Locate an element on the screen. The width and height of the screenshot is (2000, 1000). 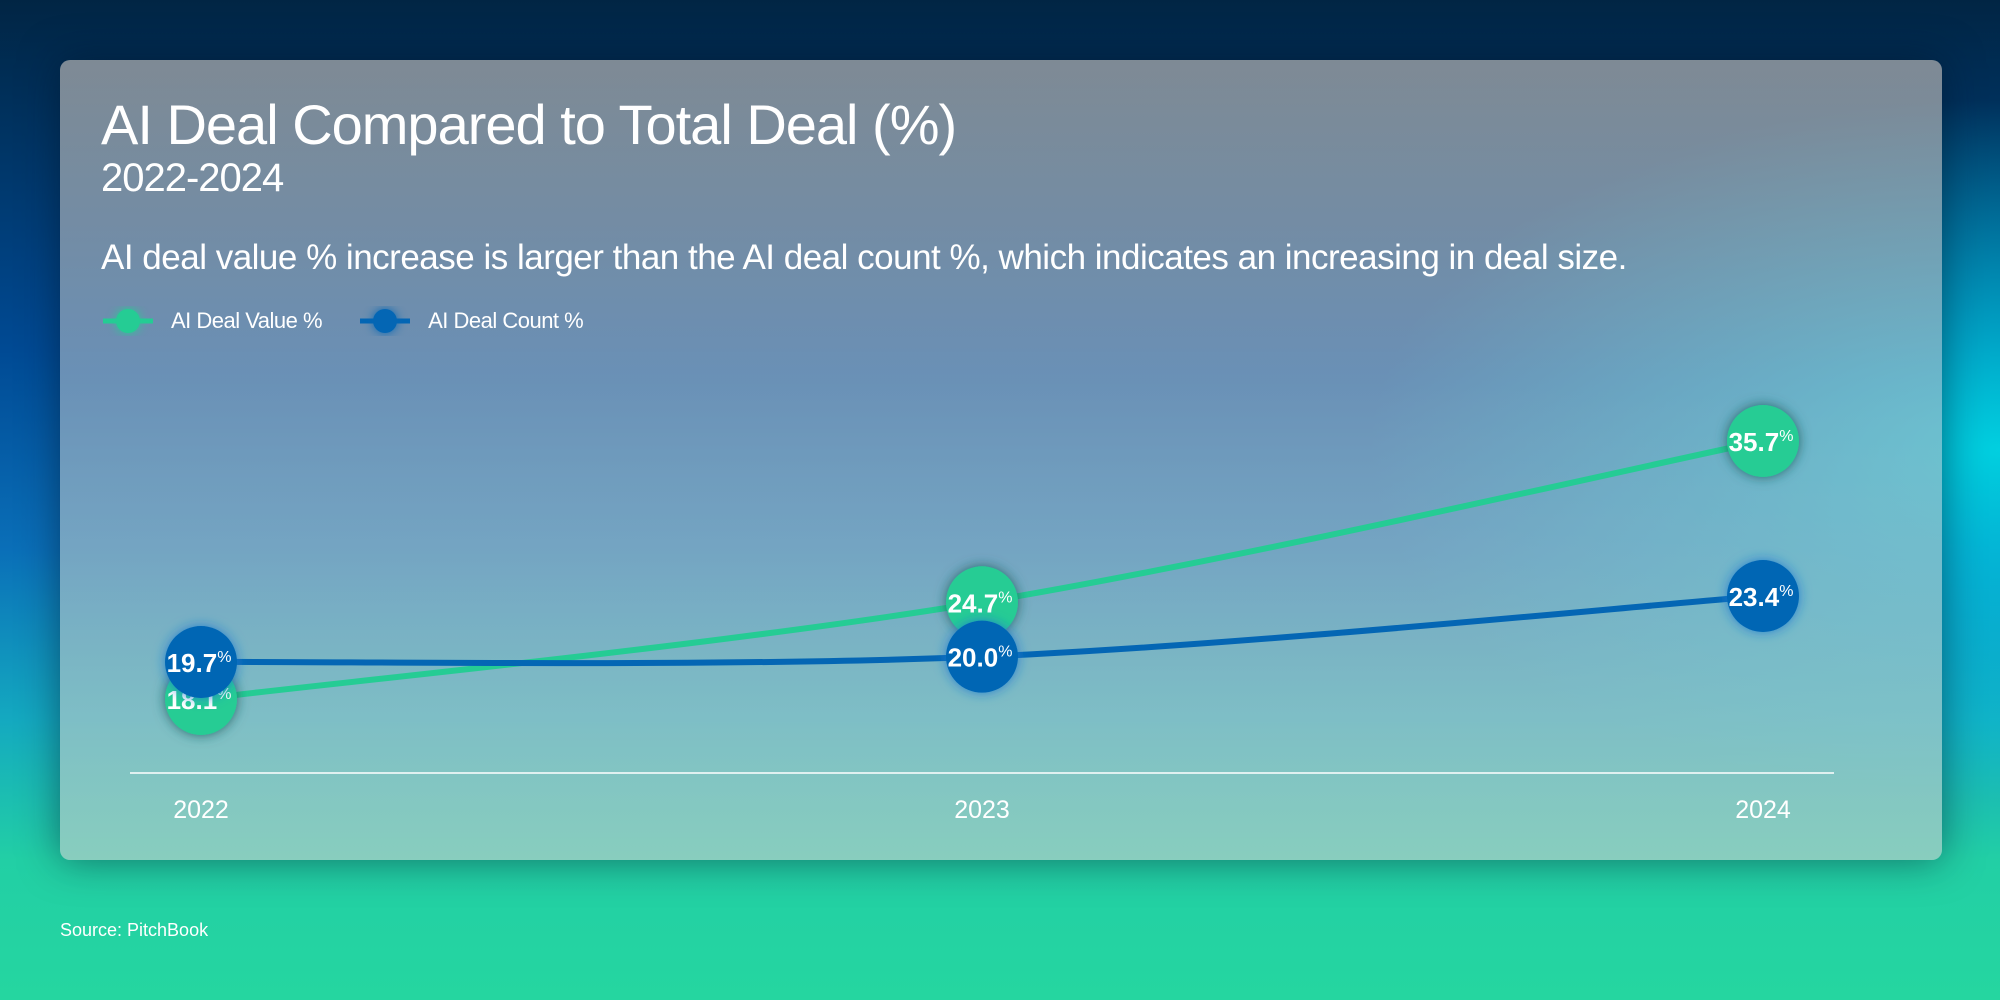
legend-label-count: AI Deal Count % is located at coordinates (506, 320).